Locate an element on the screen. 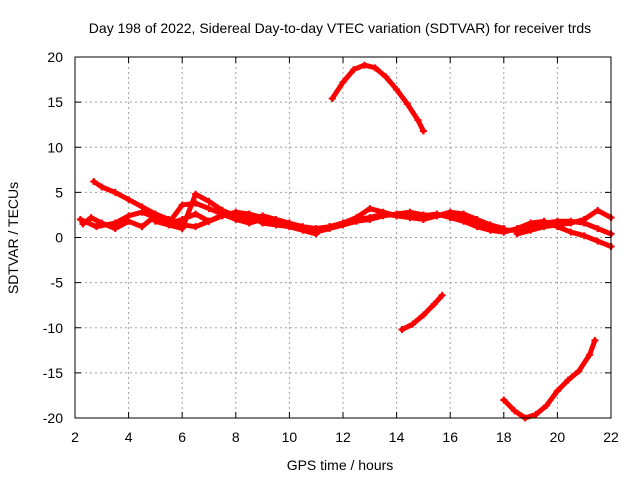  x-tick-label: 4 is located at coordinates (129, 437).